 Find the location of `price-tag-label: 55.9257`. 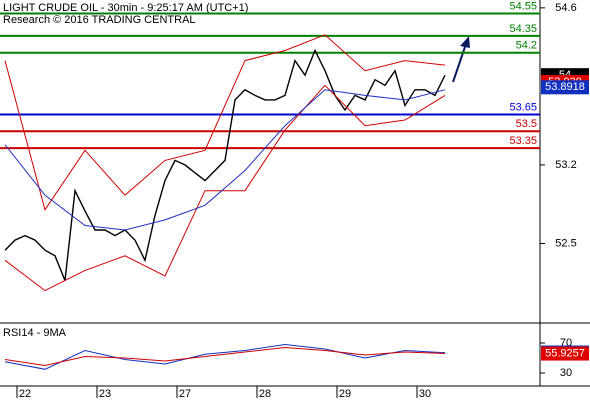

price-tag-label: 55.9257 is located at coordinates (565, 353).